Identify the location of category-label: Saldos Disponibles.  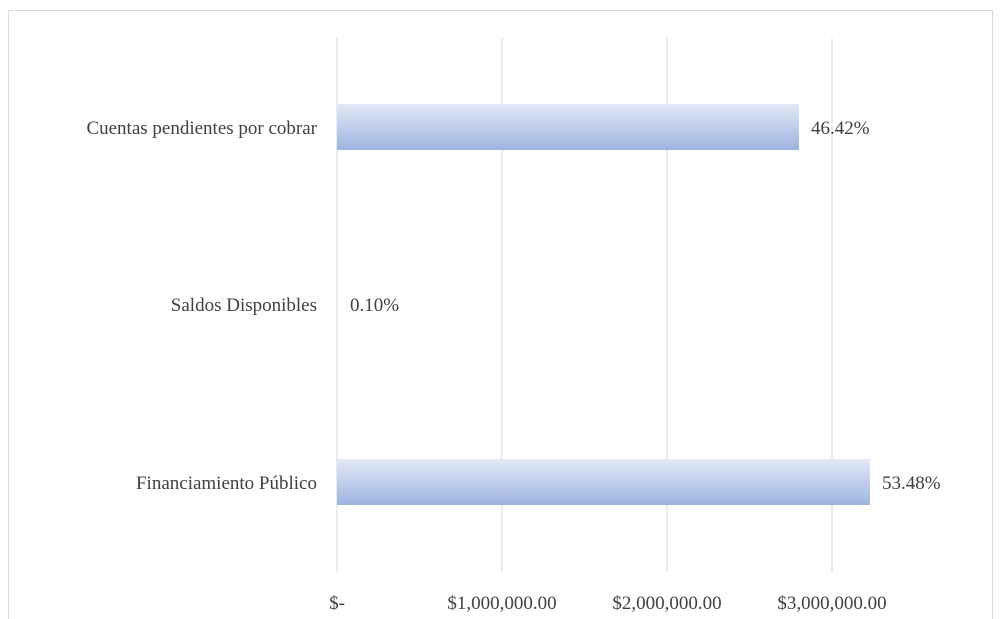
(244, 305).